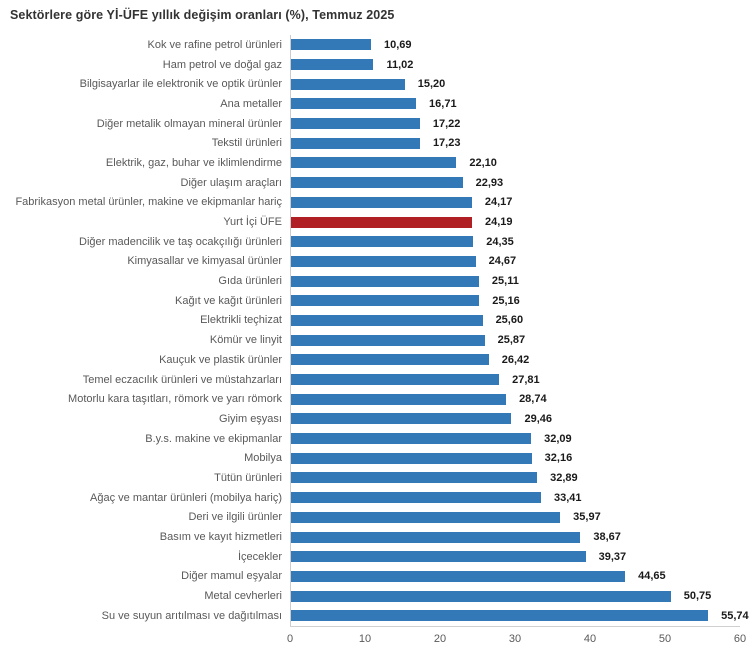  I want to click on bar-track: 24,17, so click(515, 202).